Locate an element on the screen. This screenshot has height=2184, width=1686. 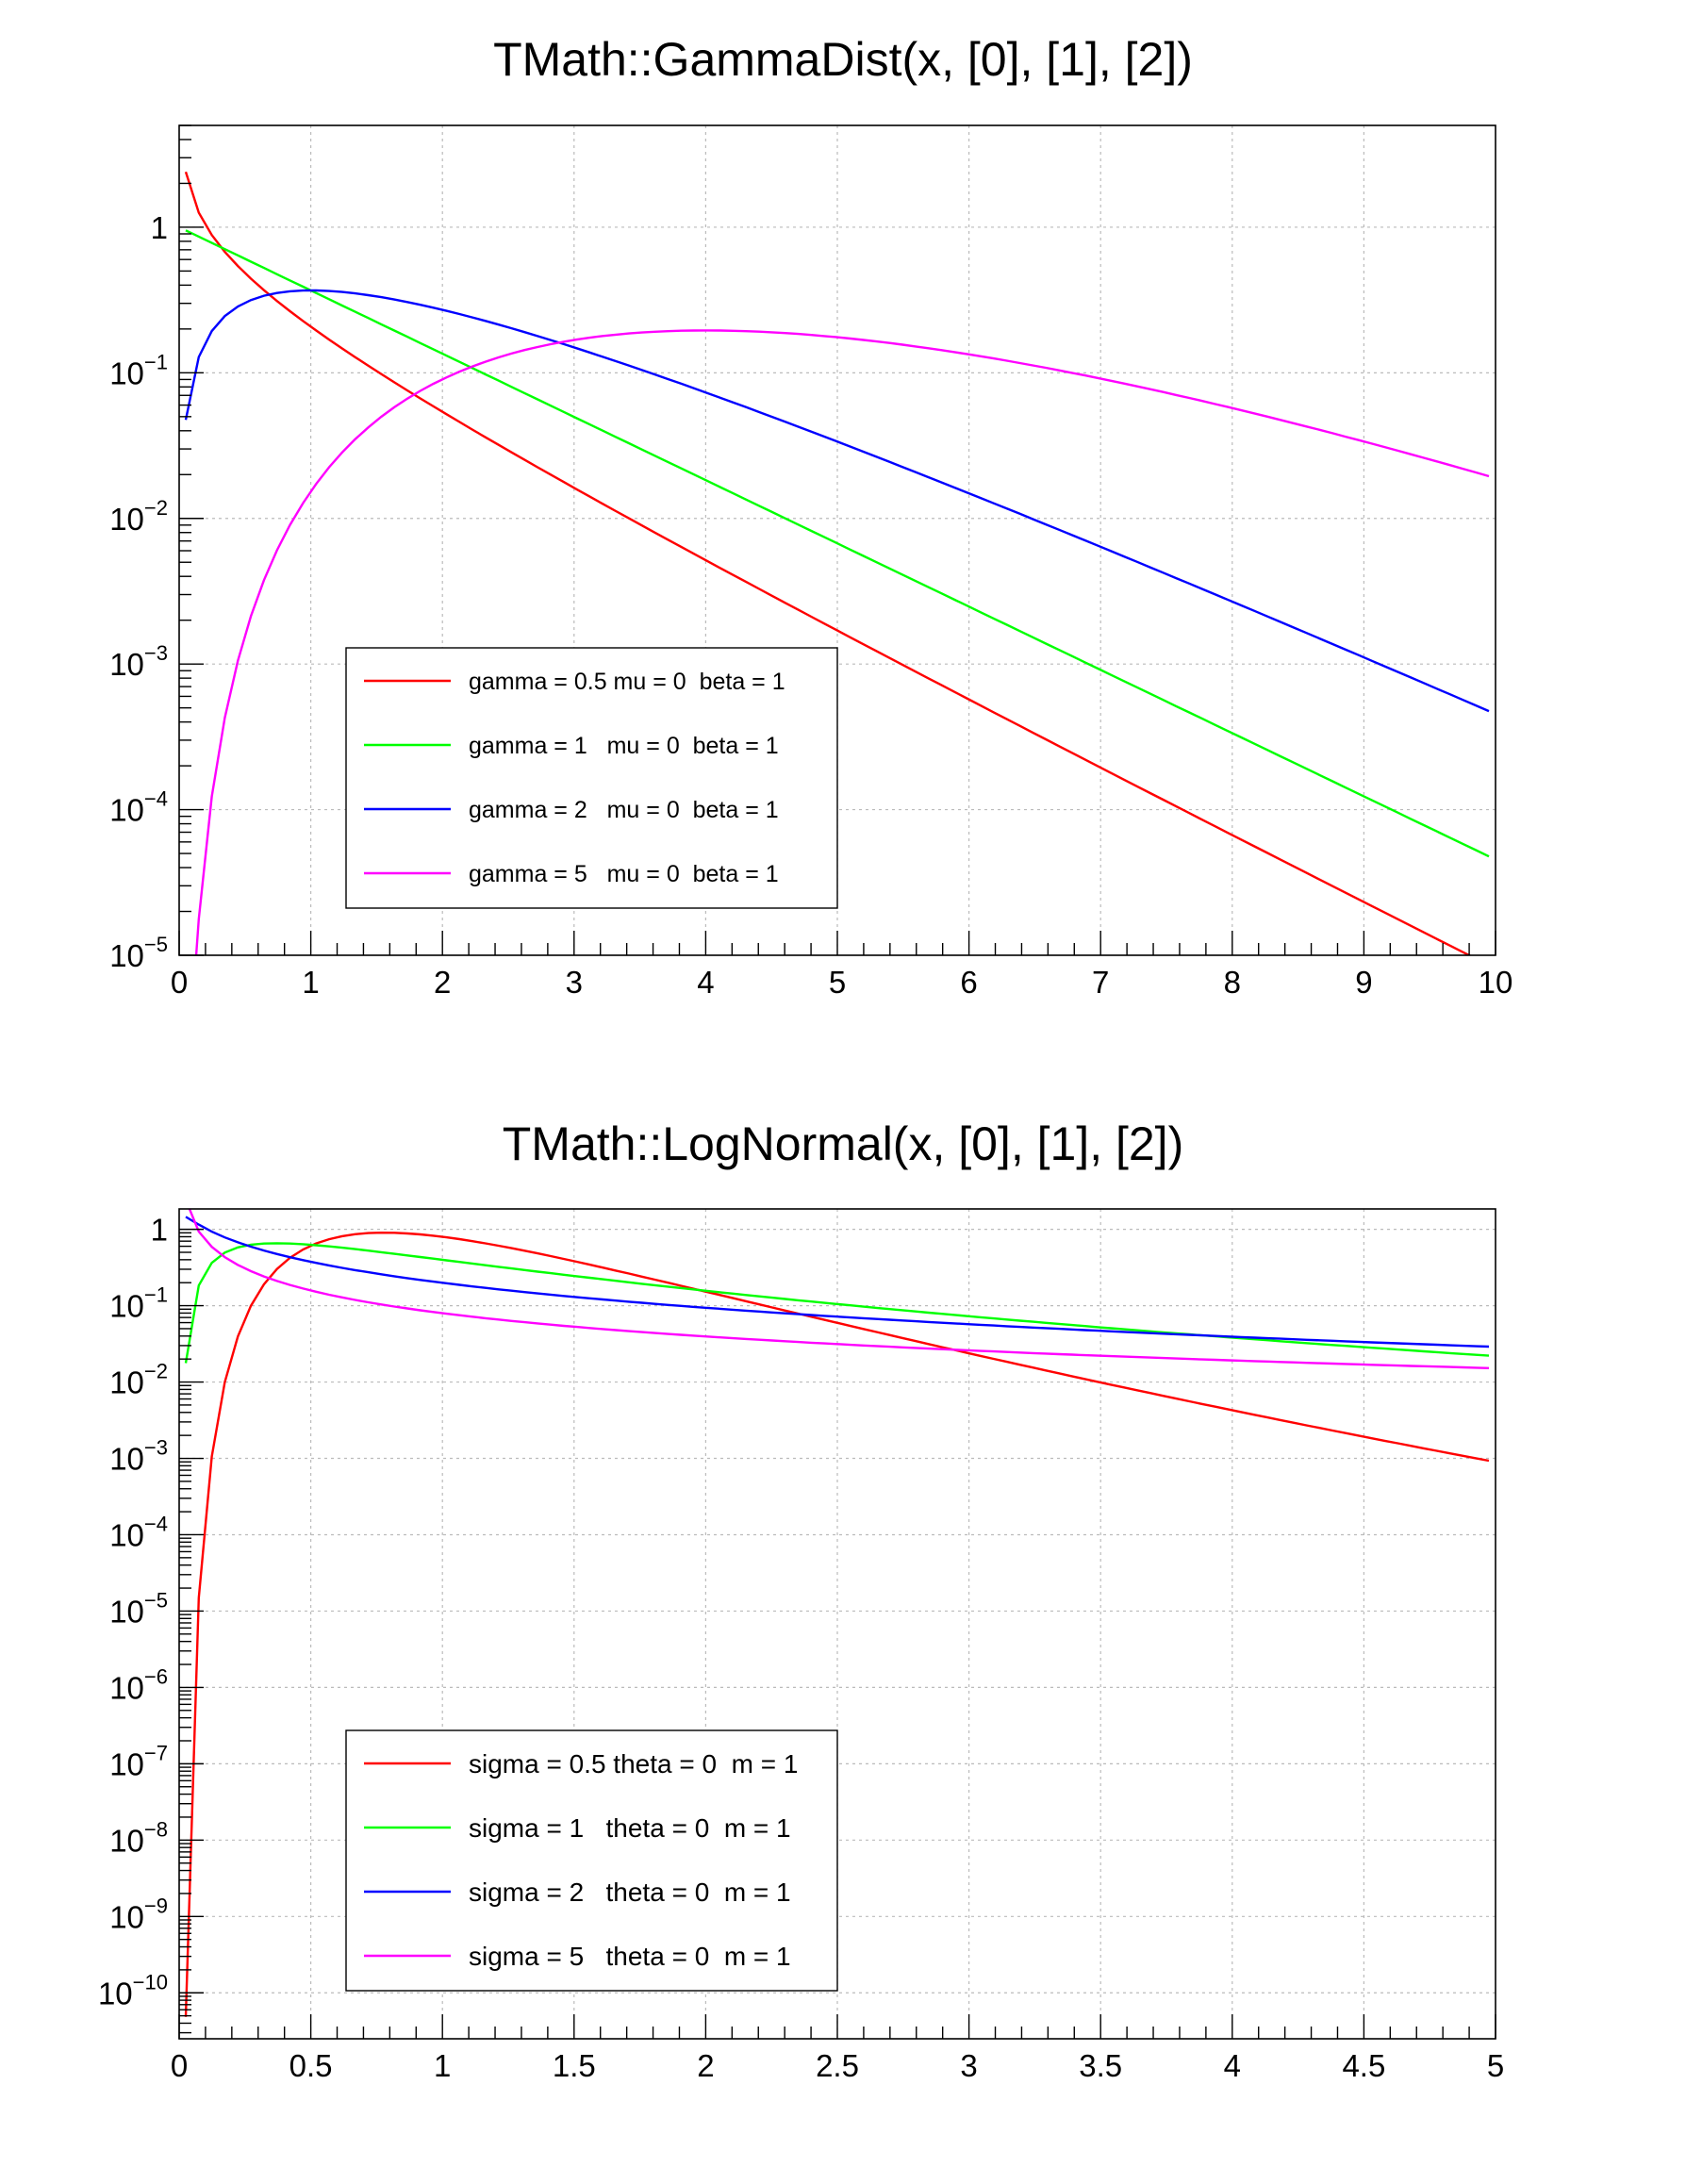
chart-title: TMath::LogNormal(x, [0], [1], [2]) is located at coordinates (843, 1143).